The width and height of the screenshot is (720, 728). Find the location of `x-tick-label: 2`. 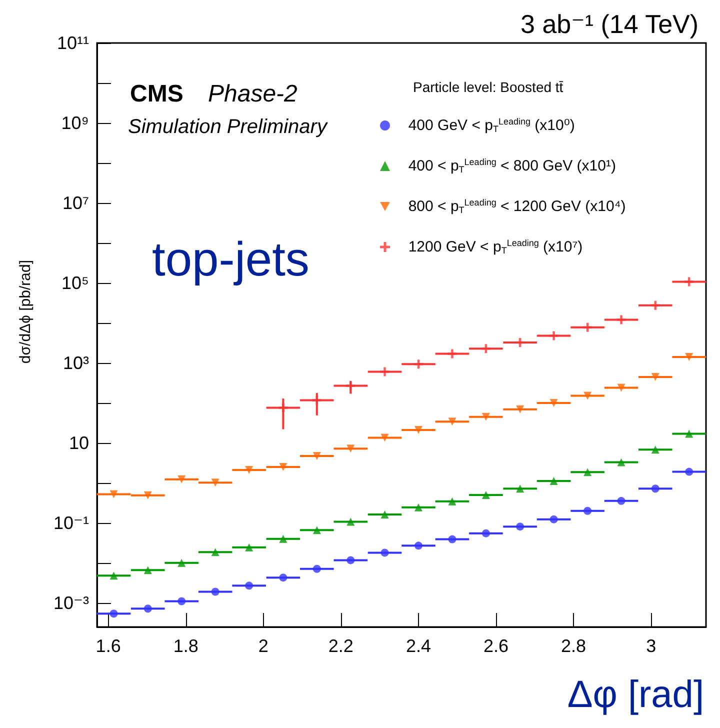

x-tick-label: 2 is located at coordinates (263, 646).